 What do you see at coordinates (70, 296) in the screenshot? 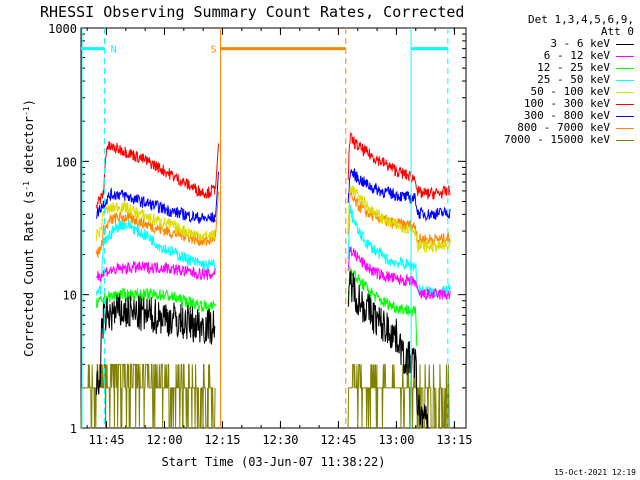
I see `y-tick-label: 10` at bounding box center [70, 296].